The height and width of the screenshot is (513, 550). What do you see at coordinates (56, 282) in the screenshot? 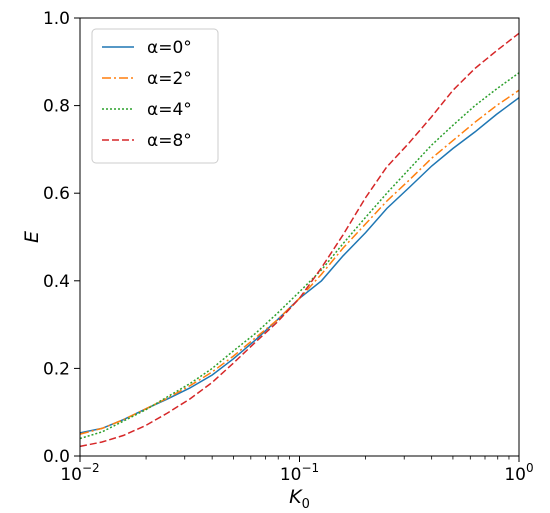
I see `y-tick-label: 0.4` at bounding box center [56, 282].